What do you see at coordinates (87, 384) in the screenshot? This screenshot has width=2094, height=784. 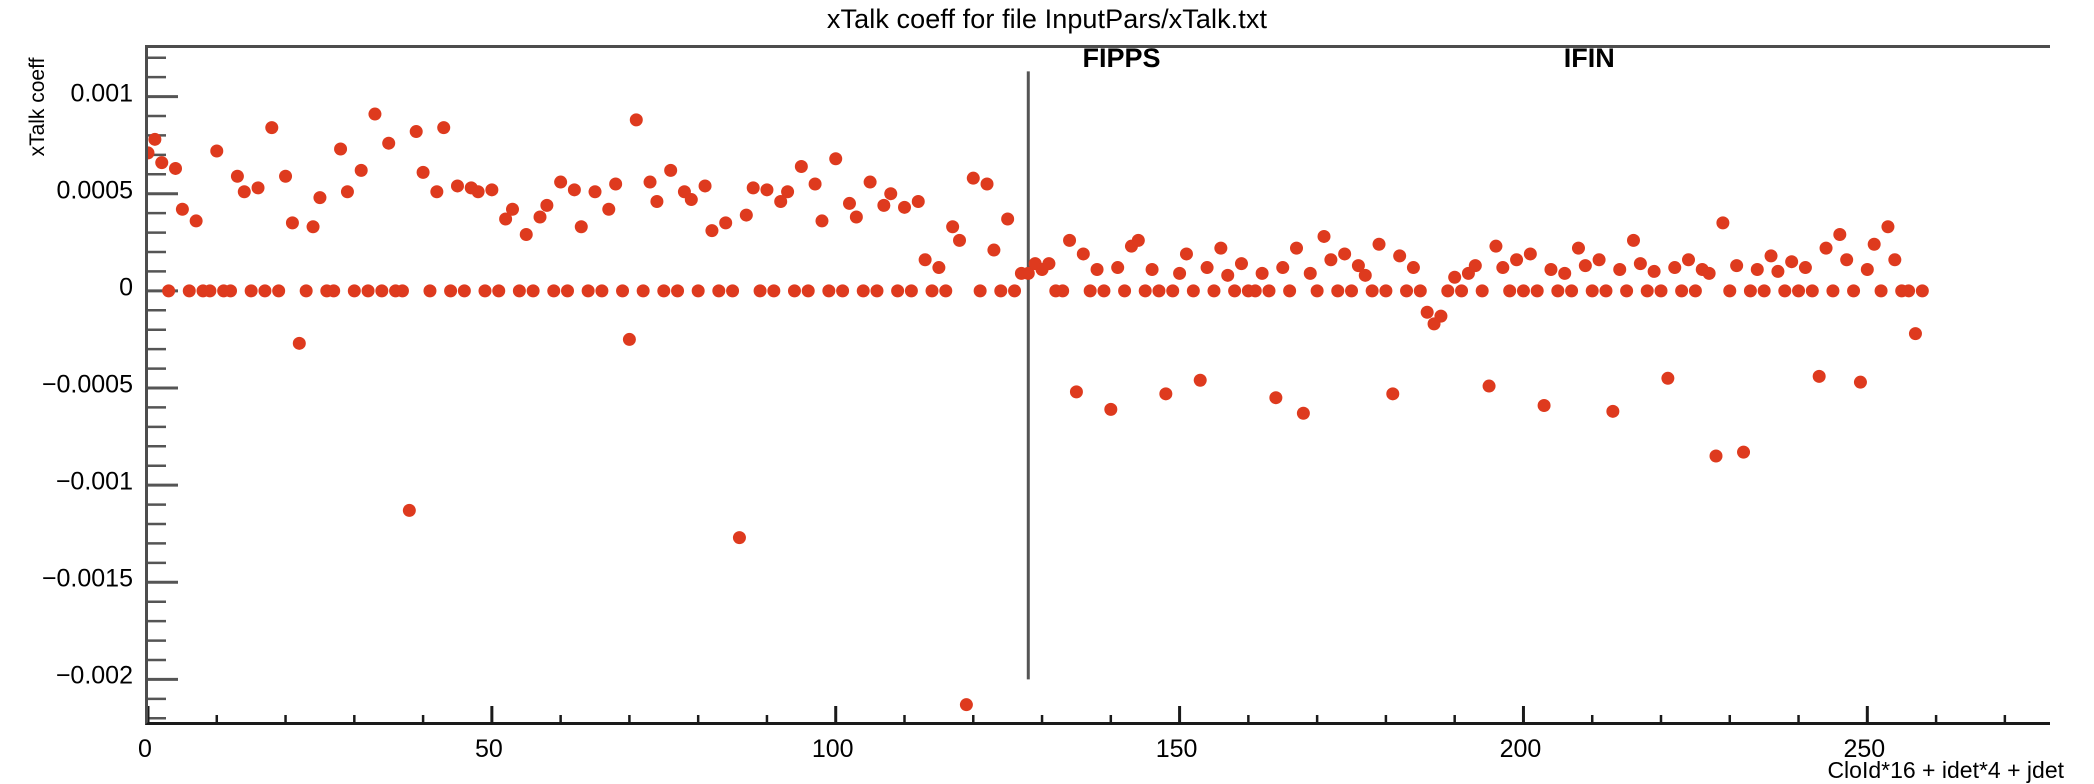 I see `y-tick-label: −0.0005` at bounding box center [87, 384].